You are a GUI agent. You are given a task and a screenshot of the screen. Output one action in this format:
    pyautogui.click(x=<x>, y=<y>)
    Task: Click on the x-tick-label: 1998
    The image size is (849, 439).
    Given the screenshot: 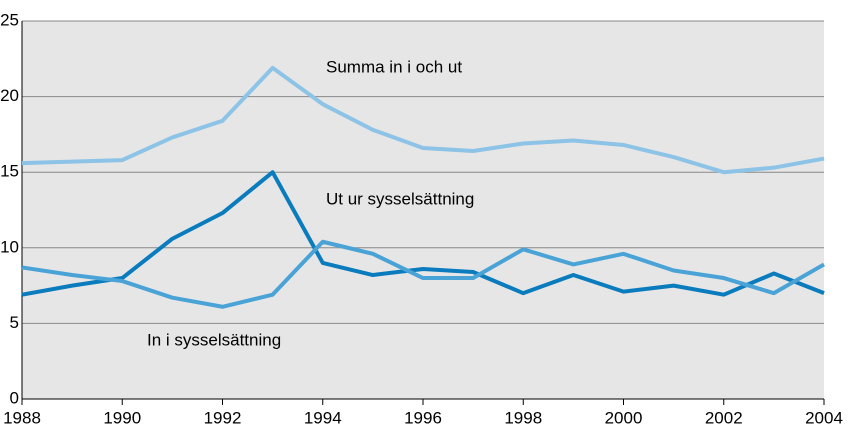 What is the action you would take?
    pyautogui.click(x=523, y=417)
    